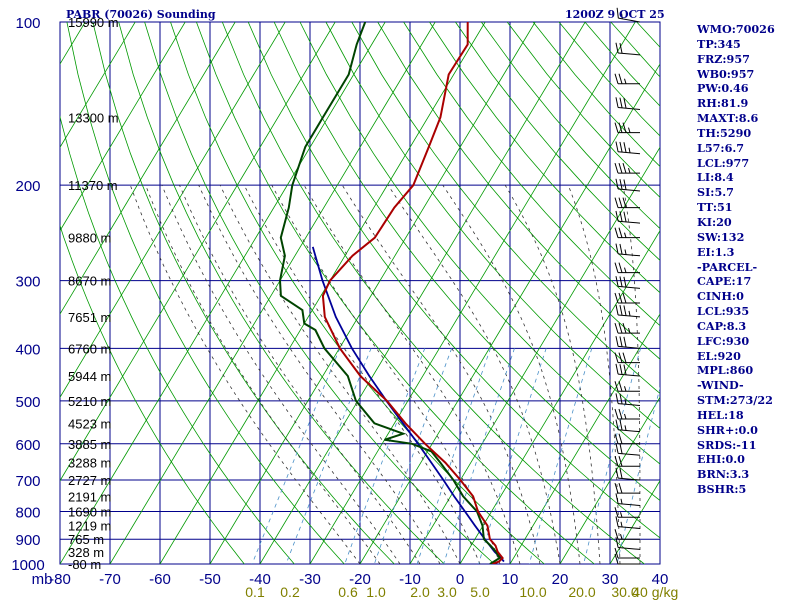 This screenshot has width=800, height=600. I want to click on mixing-ratio-label: 2.0, so click(420, 592).